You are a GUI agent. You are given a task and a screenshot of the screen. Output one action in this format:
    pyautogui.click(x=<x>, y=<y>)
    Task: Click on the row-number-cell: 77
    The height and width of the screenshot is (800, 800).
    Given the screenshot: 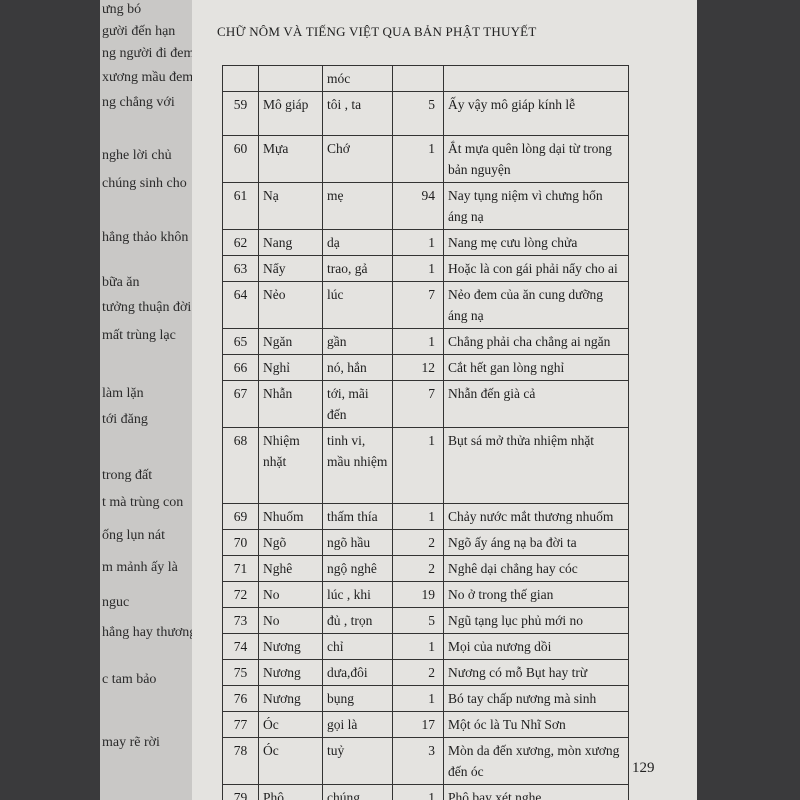 What is the action you would take?
    pyautogui.click(x=240, y=724)
    